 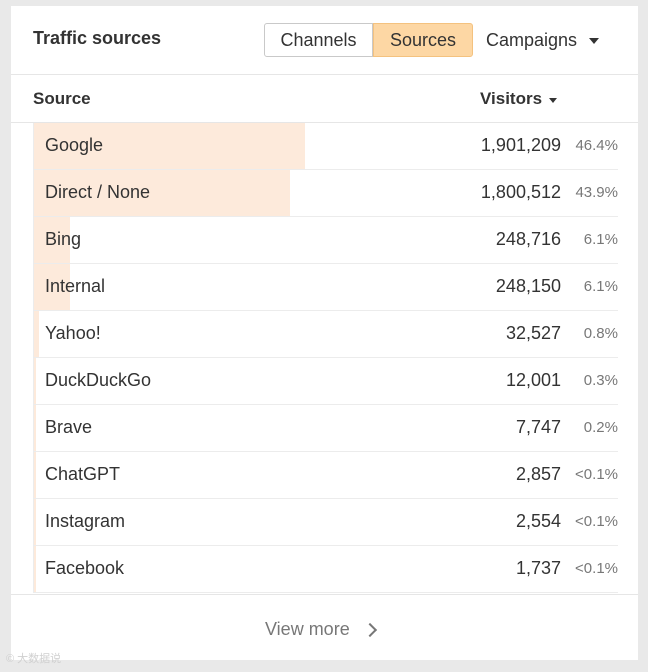 What do you see at coordinates (326, 193) in the screenshot?
I see `table-row: Direct / None 1,800,512 43.9%` at bounding box center [326, 193].